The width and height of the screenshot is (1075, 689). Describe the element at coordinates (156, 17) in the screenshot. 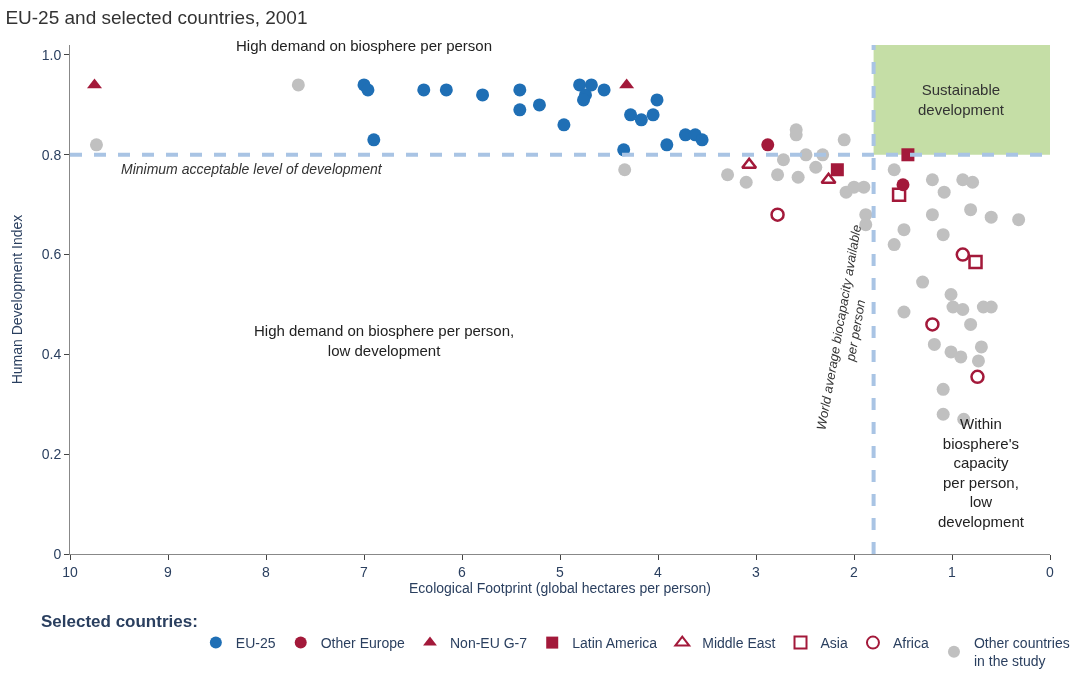

I see `chart-title: EU-25 and selected countries, 2001` at that location.